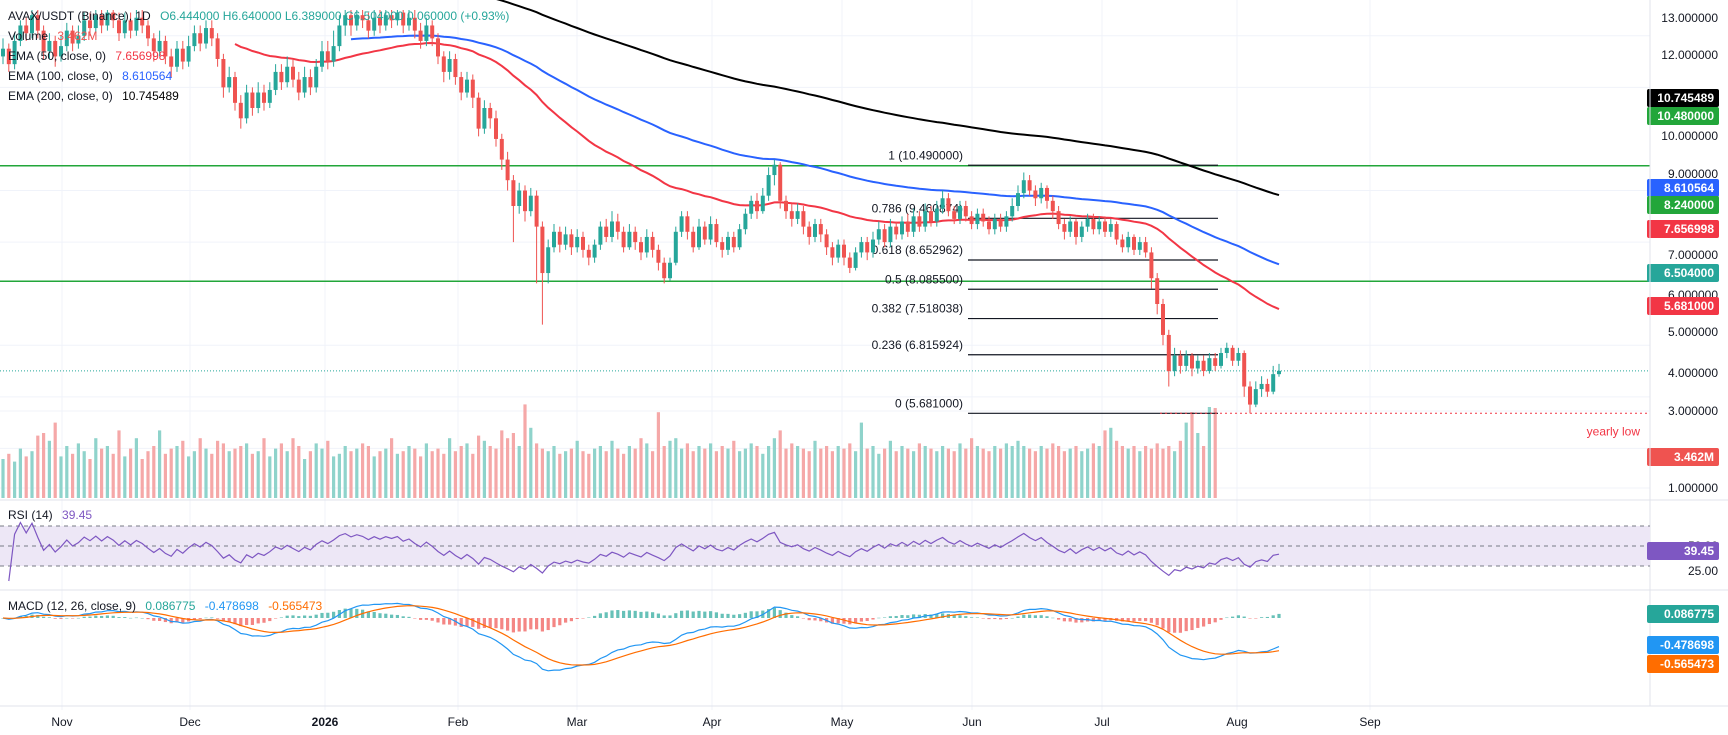  I want to click on rsi-legend: RSI (14) 39.45, so click(50, 515).